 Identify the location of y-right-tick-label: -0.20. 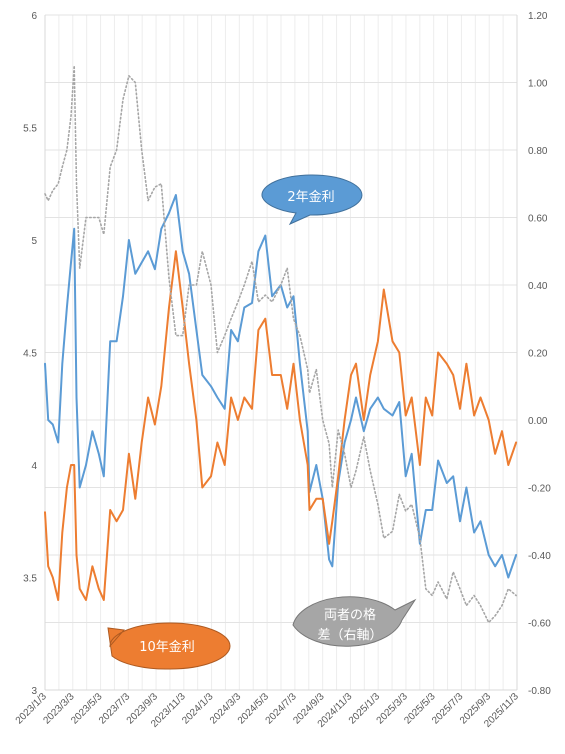
(539, 489).